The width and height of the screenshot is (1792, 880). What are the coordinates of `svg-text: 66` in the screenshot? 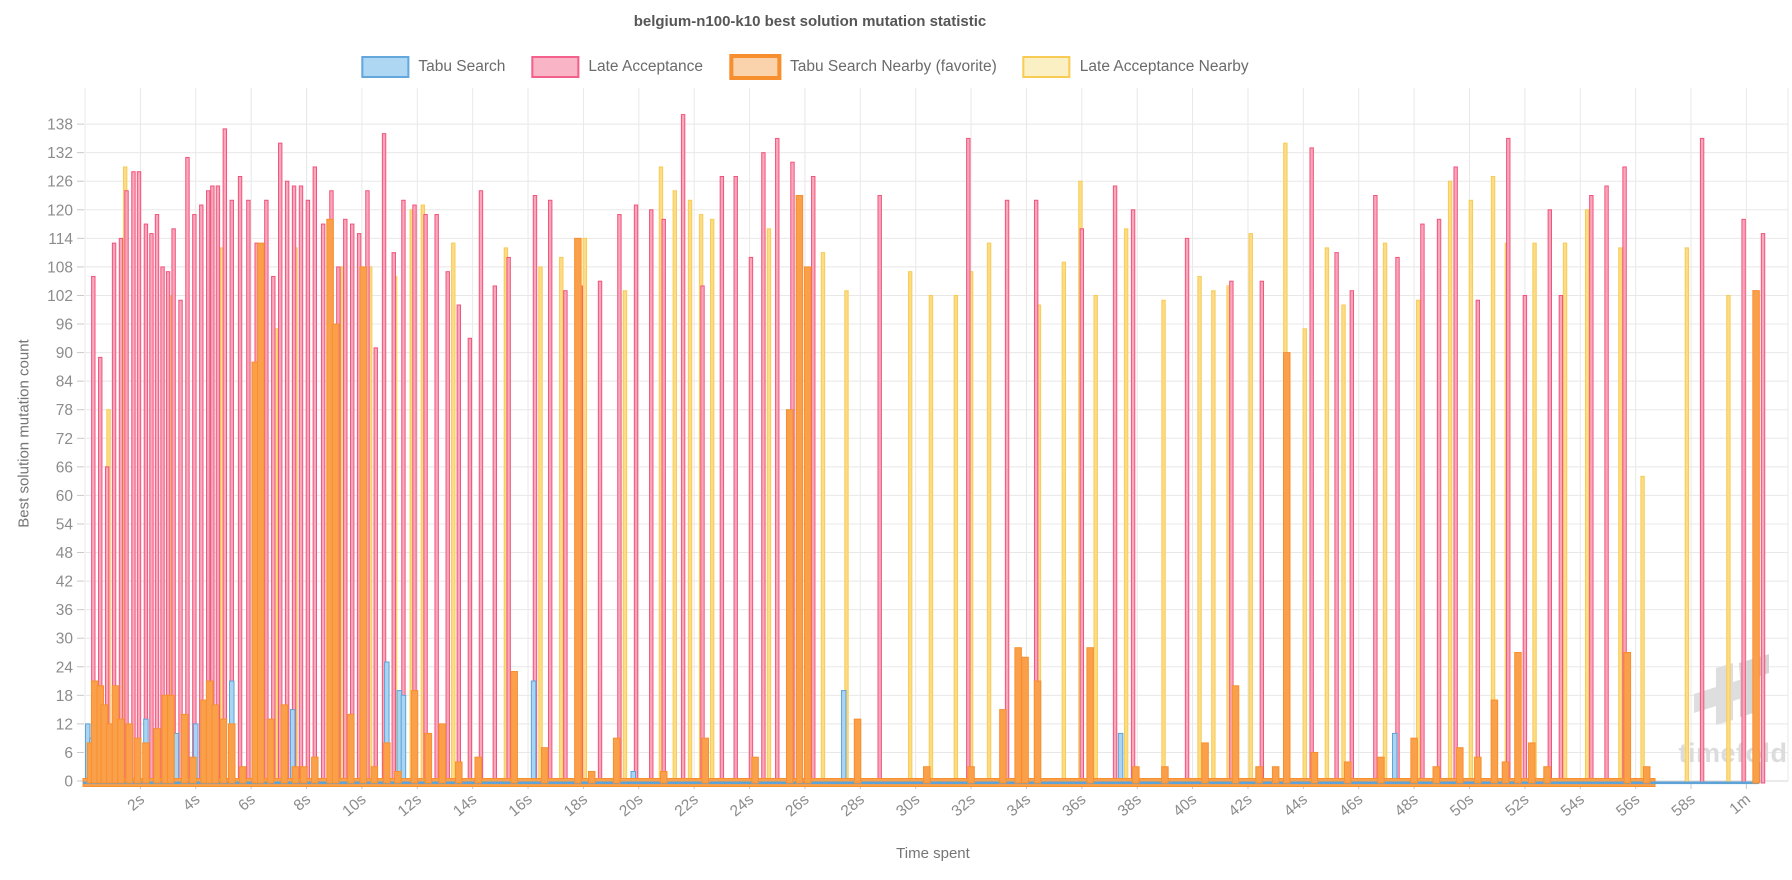 It's located at (64, 467).